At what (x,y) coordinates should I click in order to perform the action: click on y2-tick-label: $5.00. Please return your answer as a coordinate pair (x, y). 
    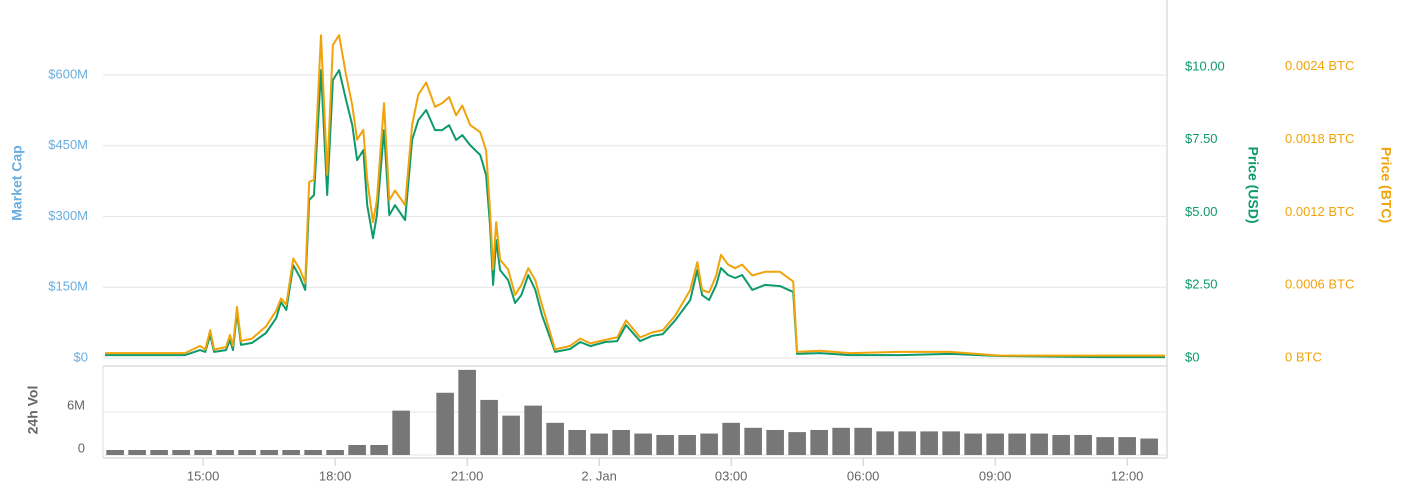
    Looking at the image, I should click on (1201, 211).